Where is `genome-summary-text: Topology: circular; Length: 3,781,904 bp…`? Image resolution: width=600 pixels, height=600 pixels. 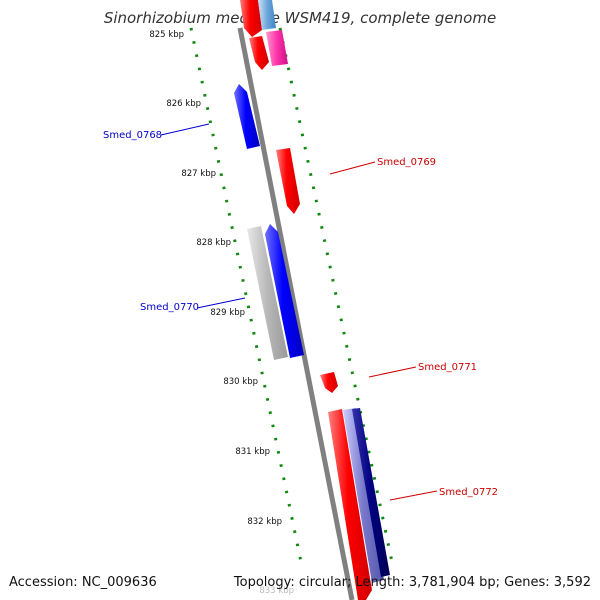 genome-summary-text: Topology: circular; Length: 3,781,904 bp… is located at coordinates (412, 582).